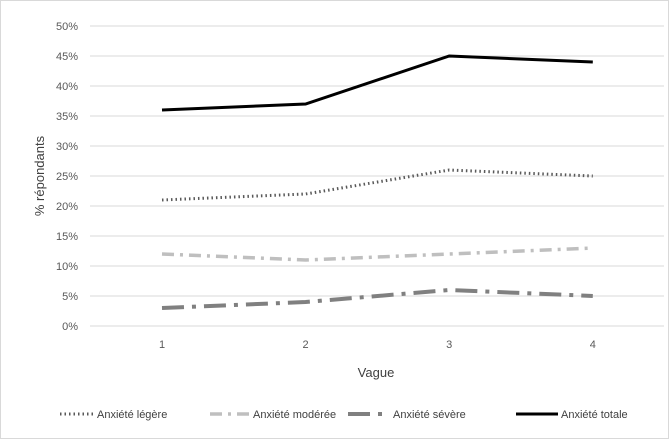 This screenshot has height=439, width=669. What do you see at coordinates (449, 345) in the screenshot?
I see `x-tick-label: 3` at bounding box center [449, 345].